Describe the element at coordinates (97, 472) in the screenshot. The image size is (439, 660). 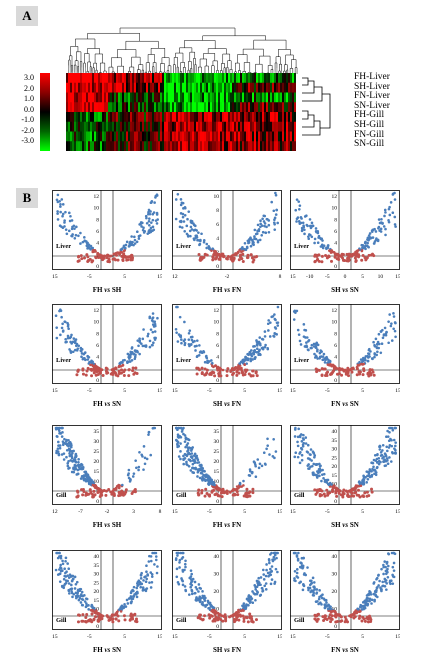
I see `y-tick-label: 15` at that location.